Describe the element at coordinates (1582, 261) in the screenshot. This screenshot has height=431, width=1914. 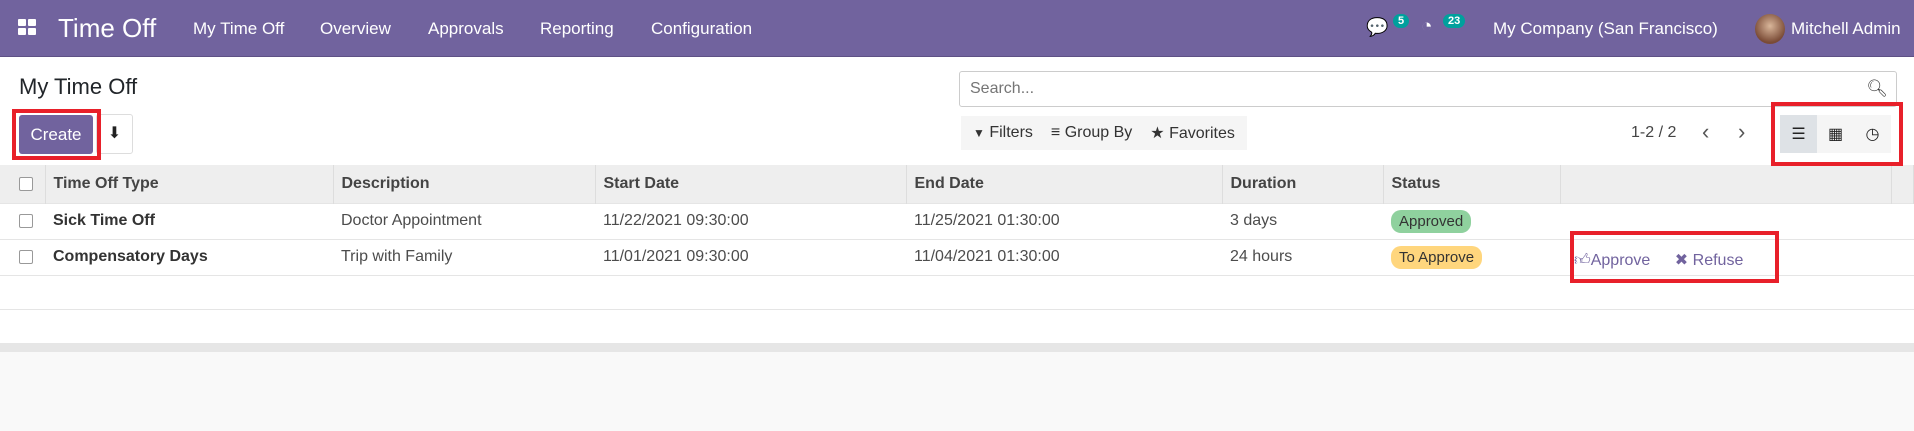
I see `thumbs-up-icon: 👍︎` at that location.